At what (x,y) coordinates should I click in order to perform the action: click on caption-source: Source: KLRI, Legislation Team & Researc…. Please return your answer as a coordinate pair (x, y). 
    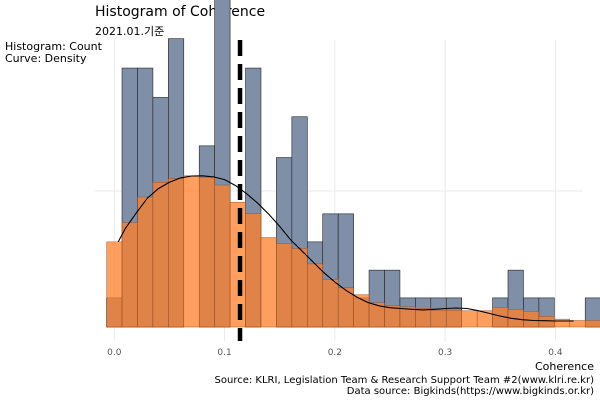
    Looking at the image, I should click on (404, 380).